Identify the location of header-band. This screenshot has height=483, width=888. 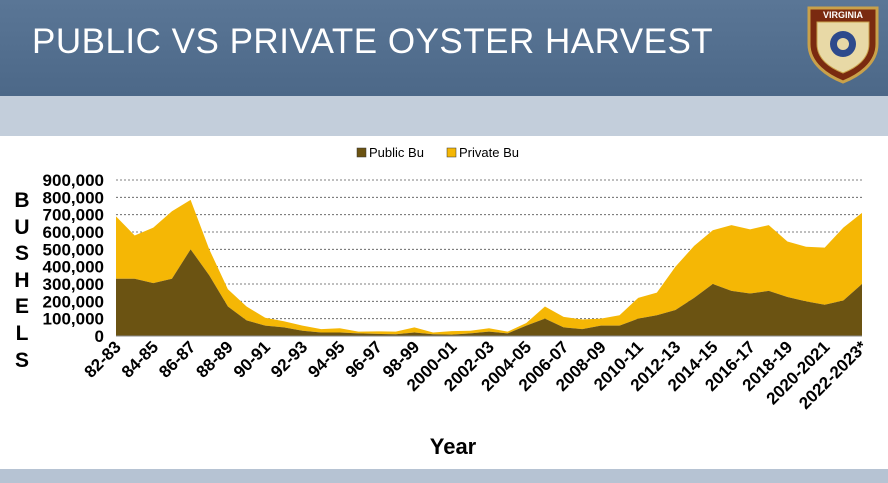
(444, 116).